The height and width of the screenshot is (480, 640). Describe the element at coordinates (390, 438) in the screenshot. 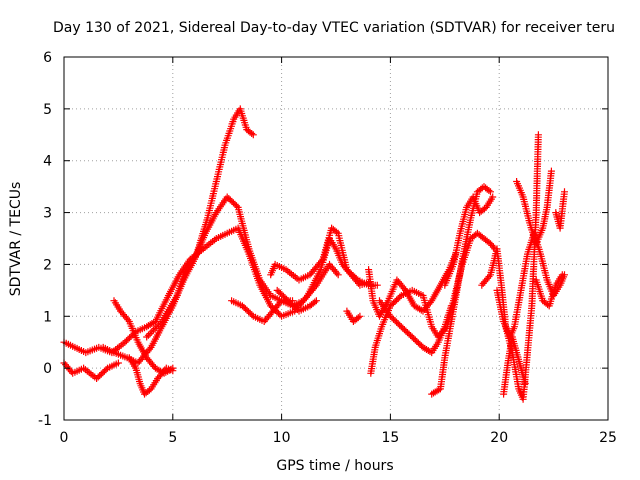

I see `x-tick-label: 15` at that location.